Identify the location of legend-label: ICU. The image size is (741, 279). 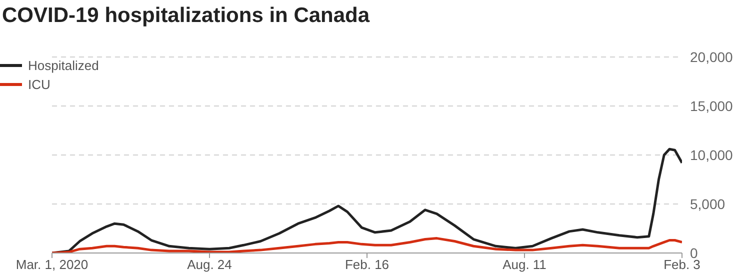
(39, 85).